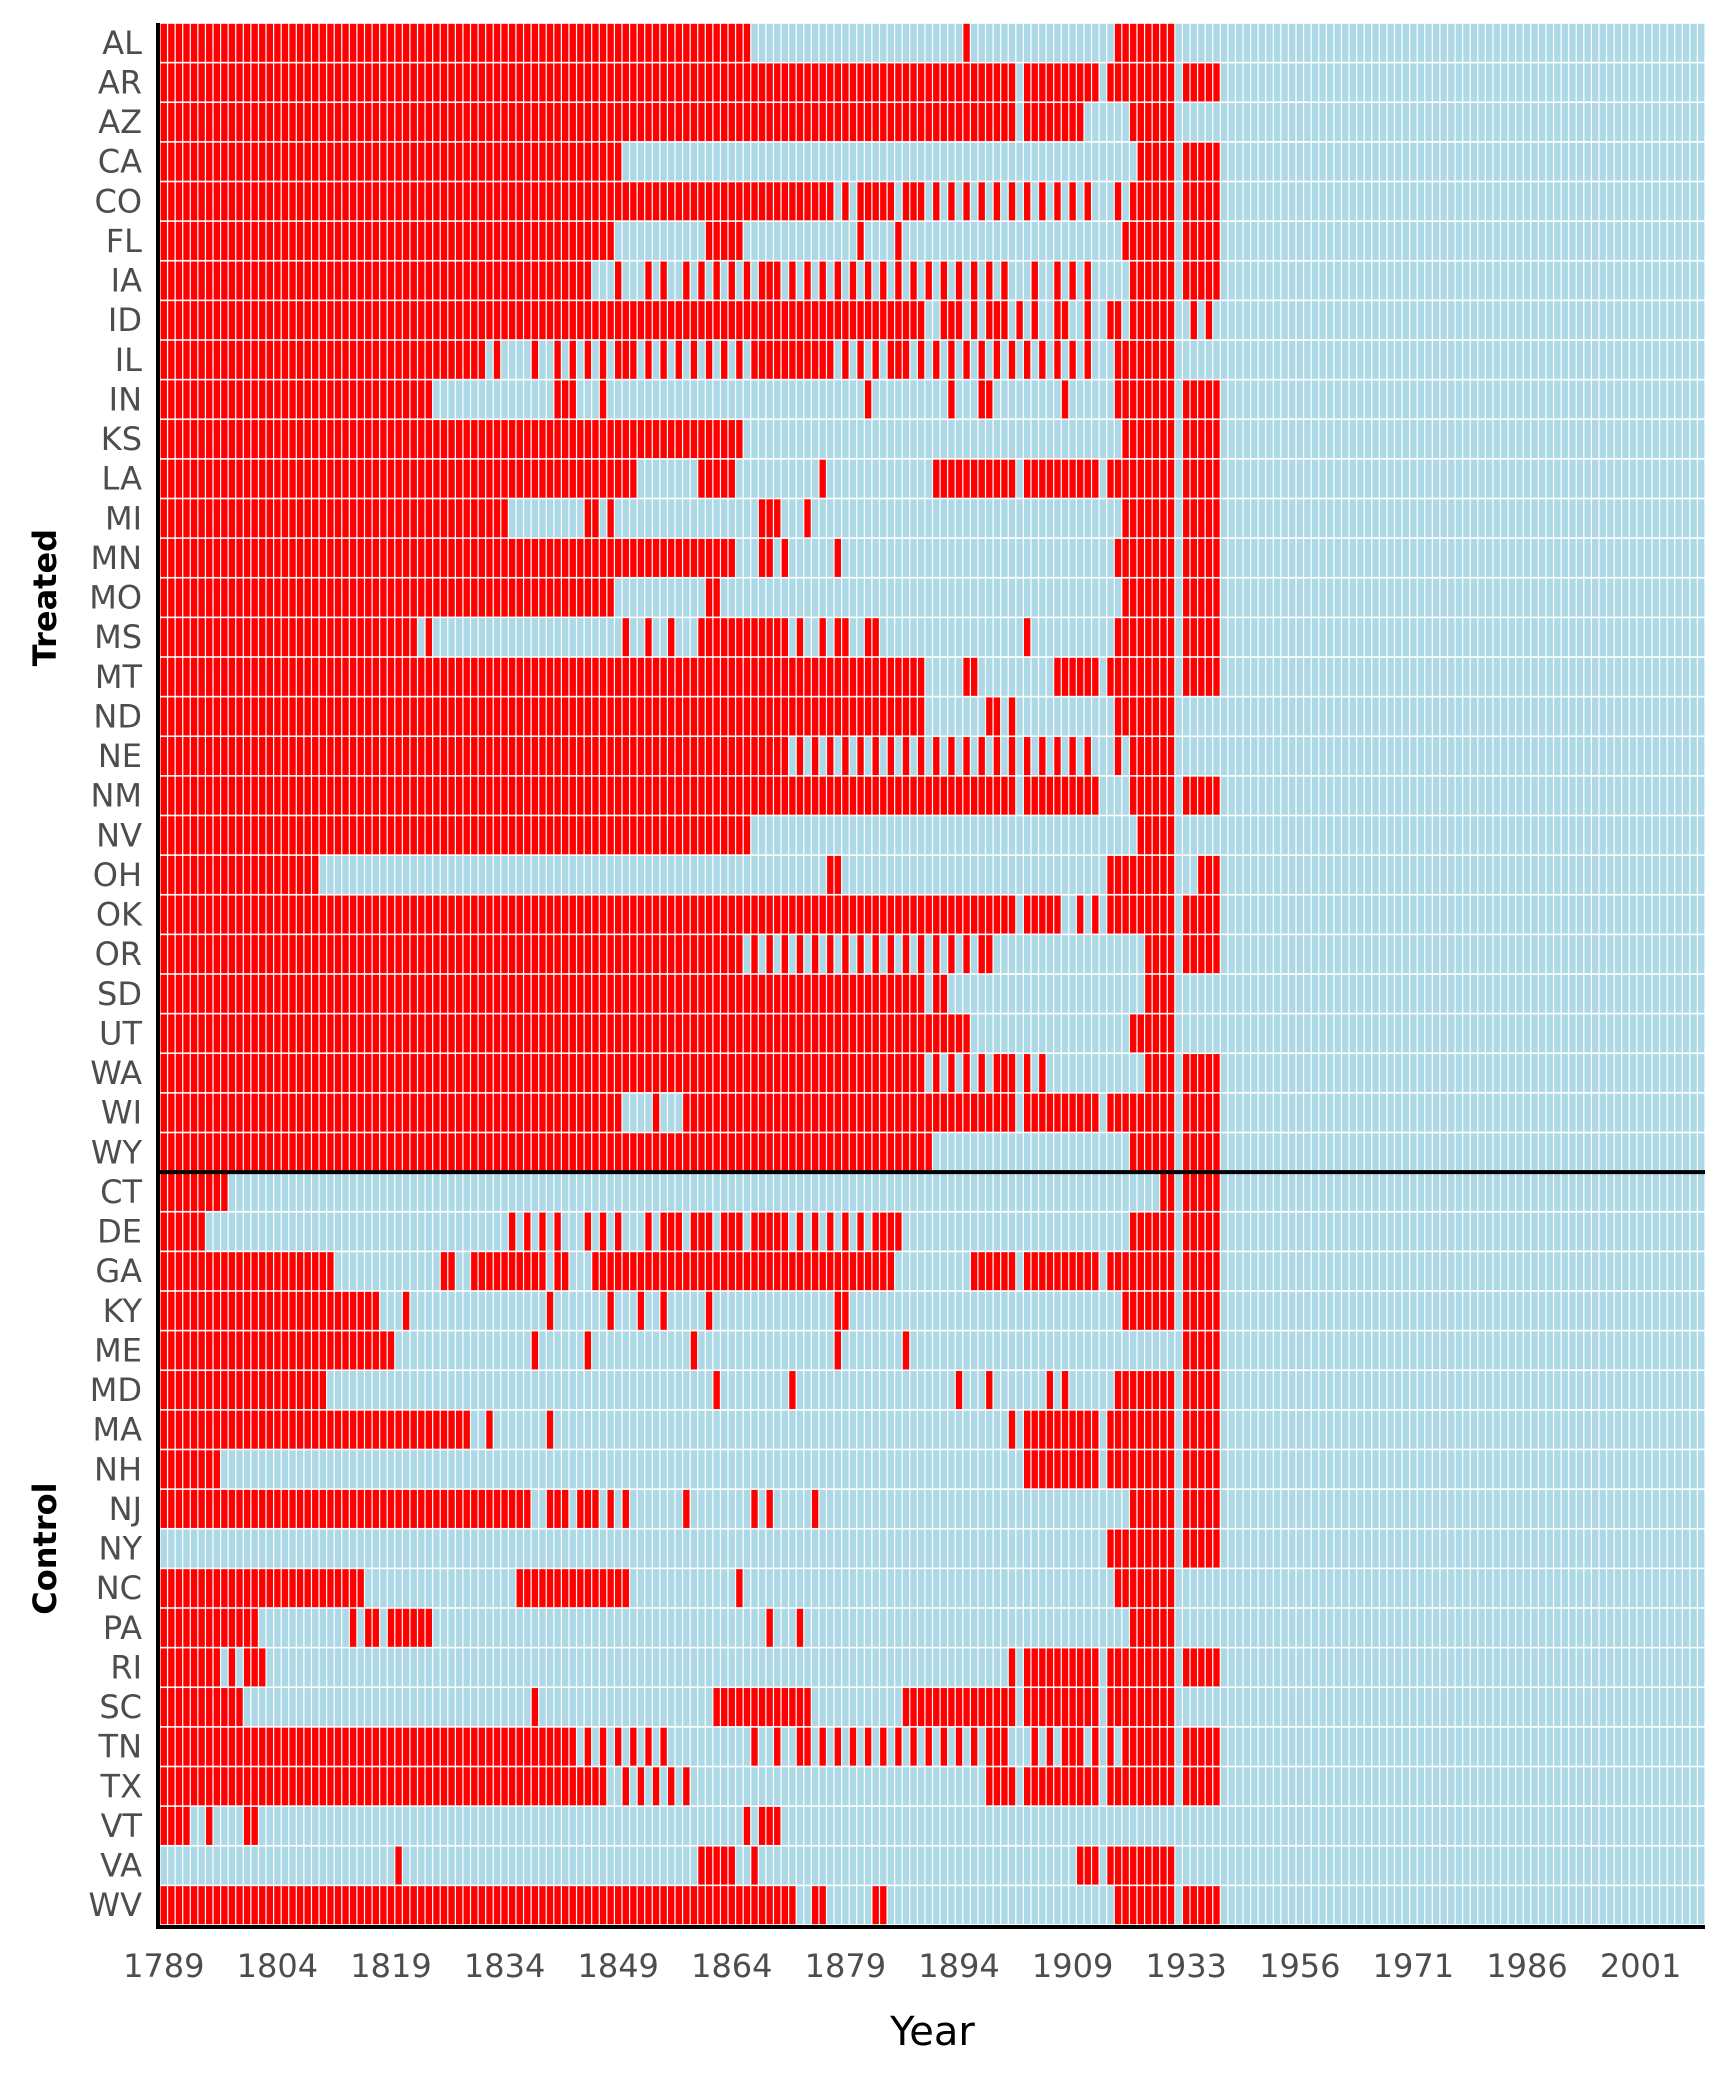  I want to click on heatmap-row-ia, so click(932, 280).